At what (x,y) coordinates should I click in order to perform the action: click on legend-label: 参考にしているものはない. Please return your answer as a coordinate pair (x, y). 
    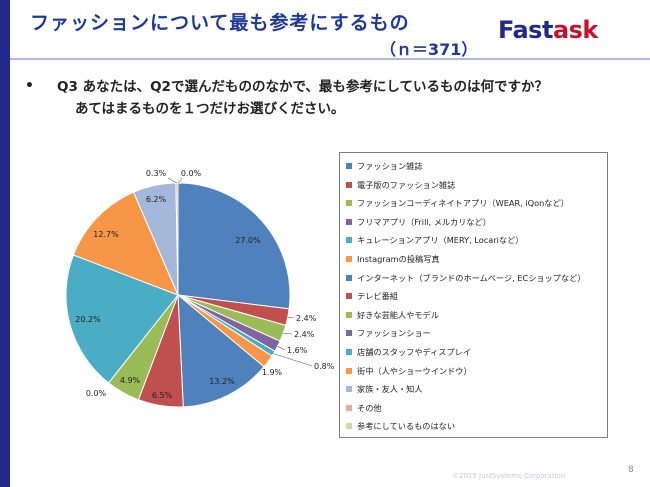
    Looking at the image, I should click on (406, 426).